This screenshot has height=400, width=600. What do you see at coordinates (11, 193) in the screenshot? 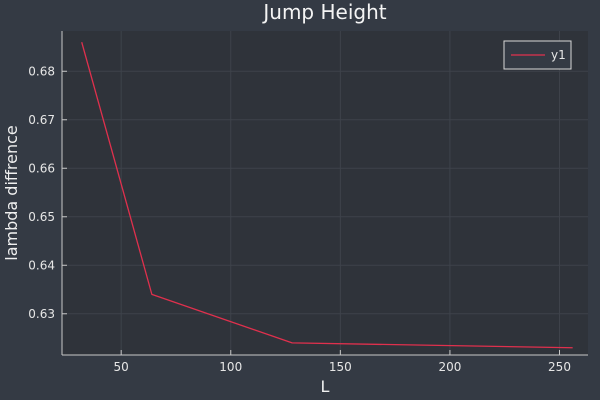
I see `y-axis-label: lambda diffrence` at bounding box center [11, 193].